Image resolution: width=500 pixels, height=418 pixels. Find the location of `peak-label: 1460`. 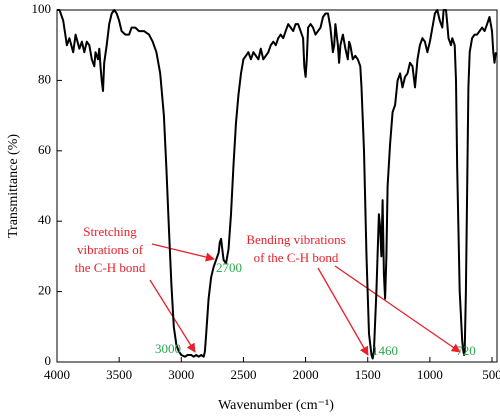

peak-label: 1460 is located at coordinates (385, 350).